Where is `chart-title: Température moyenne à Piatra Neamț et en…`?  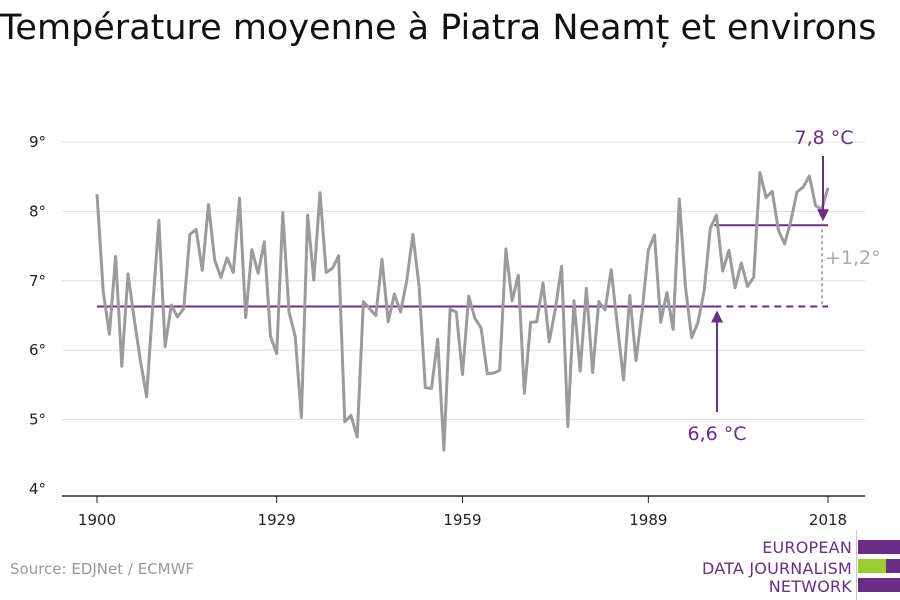 chart-title: Température moyenne à Piatra Neamț et en… is located at coordinates (438, 28).